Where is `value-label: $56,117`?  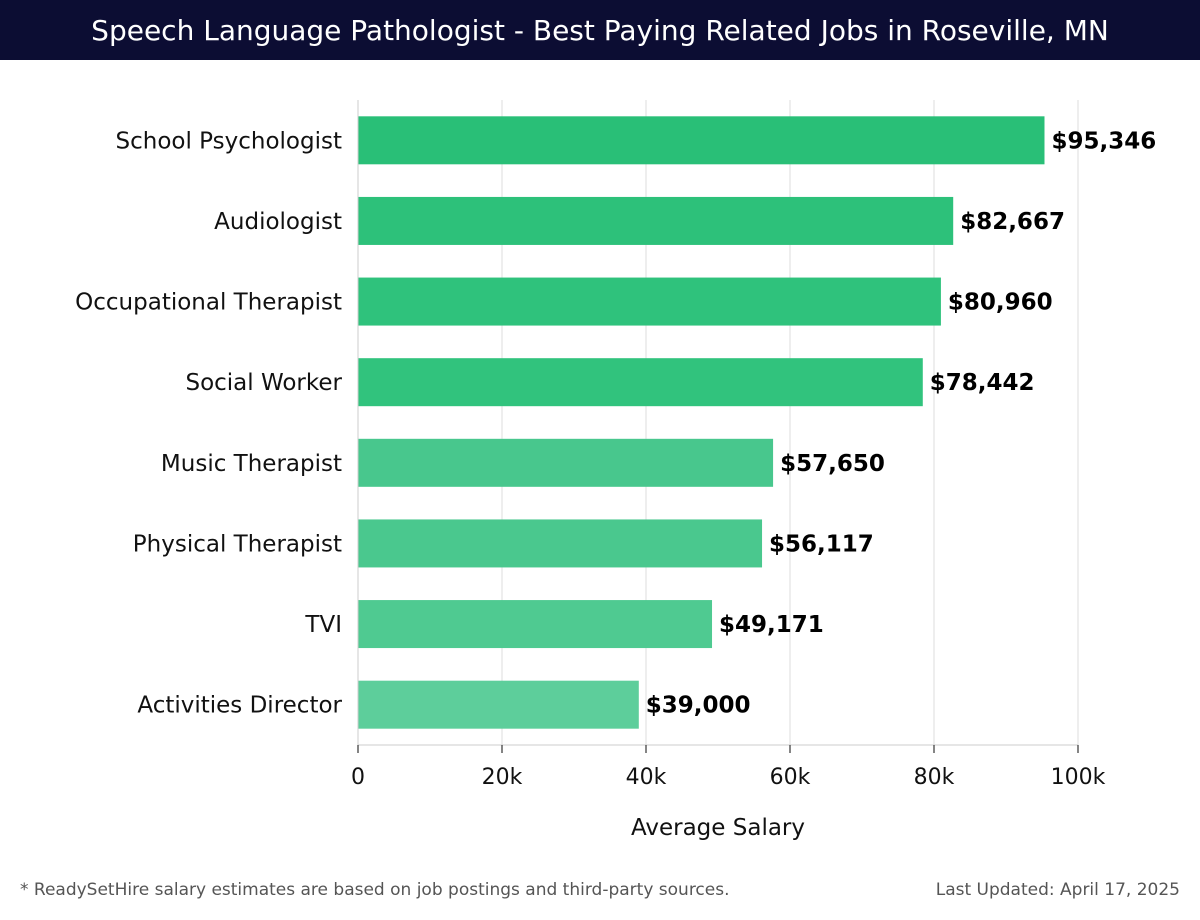
value-label: $56,117 is located at coordinates (821, 544).